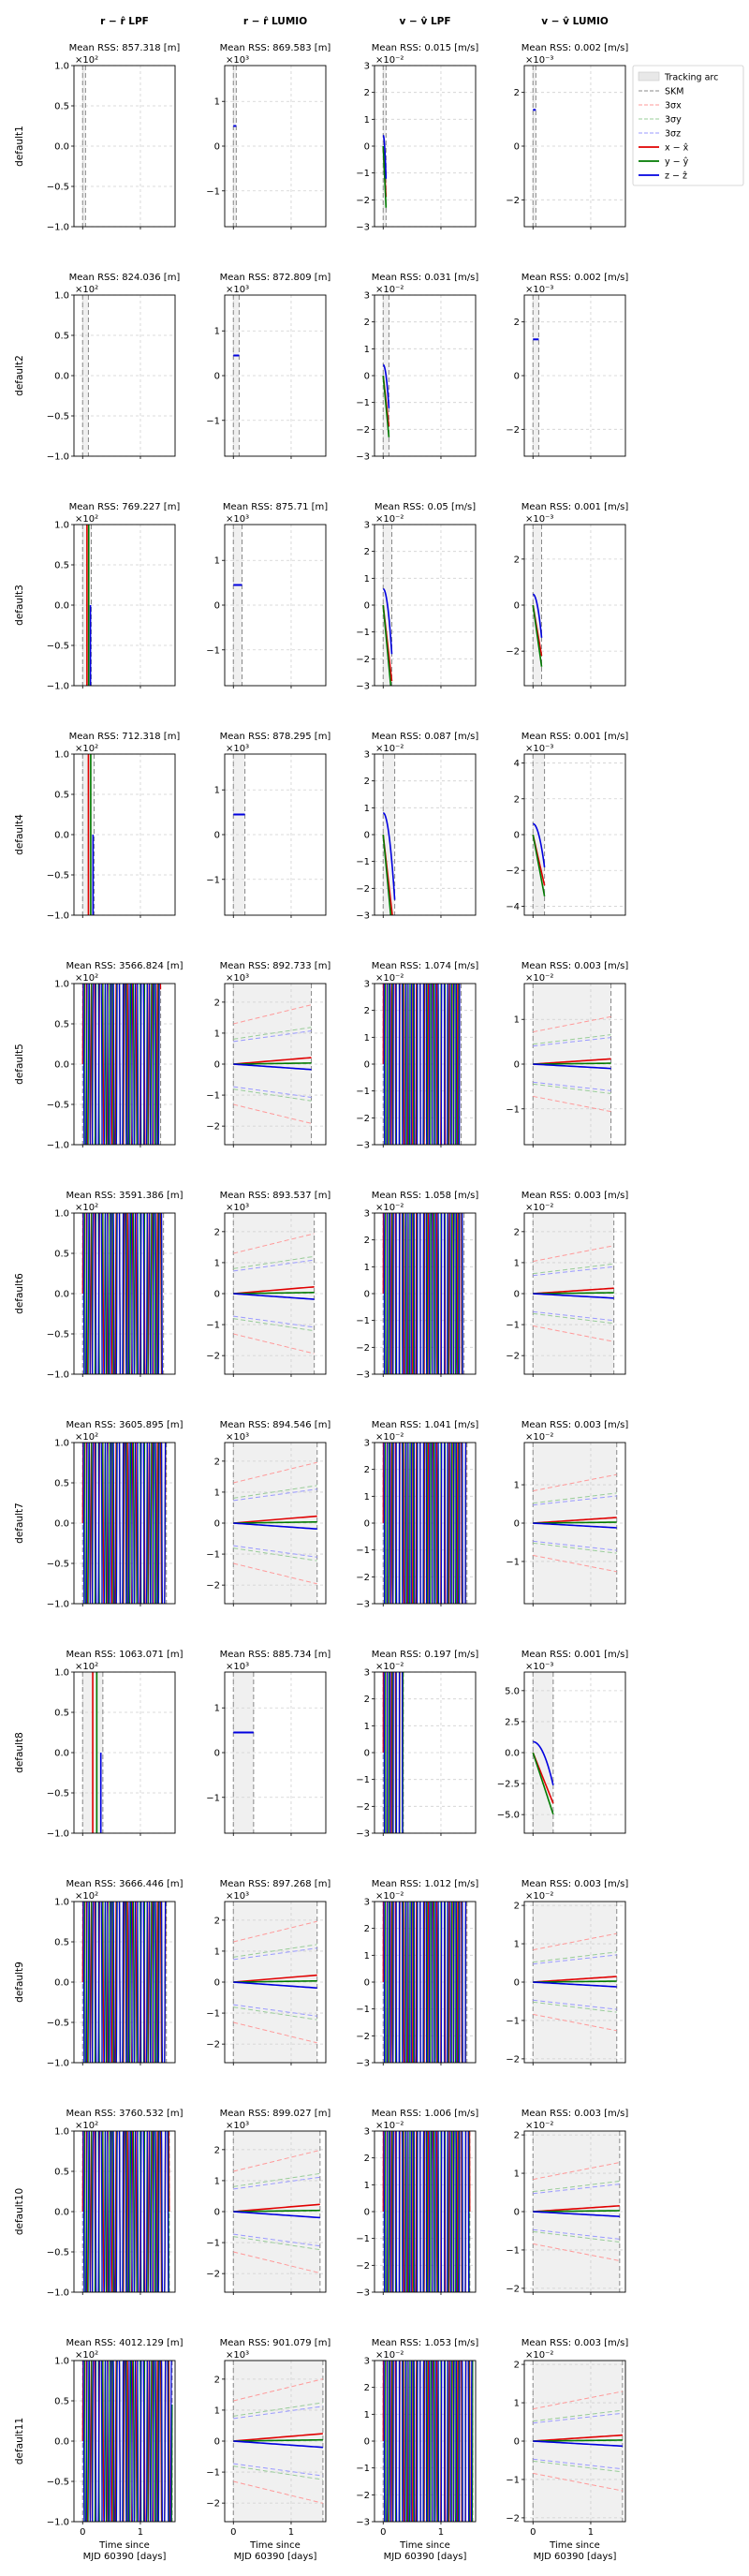 The image size is (749, 2576). What do you see at coordinates (567, 136) in the screenshot?
I see `panel-default1-col3: Mean RSS: 0.002 [m/s] ×10⁻³ 2 0 −2` at bounding box center [567, 136].